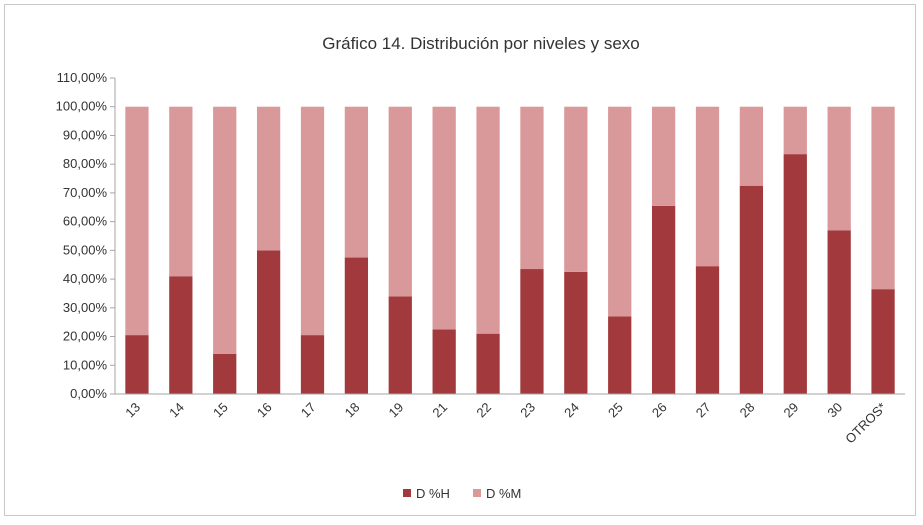 The width and height of the screenshot is (923, 525). What do you see at coordinates (85, 249) in the screenshot?
I see `y-tick-label: 50,00%` at bounding box center [85, 249].